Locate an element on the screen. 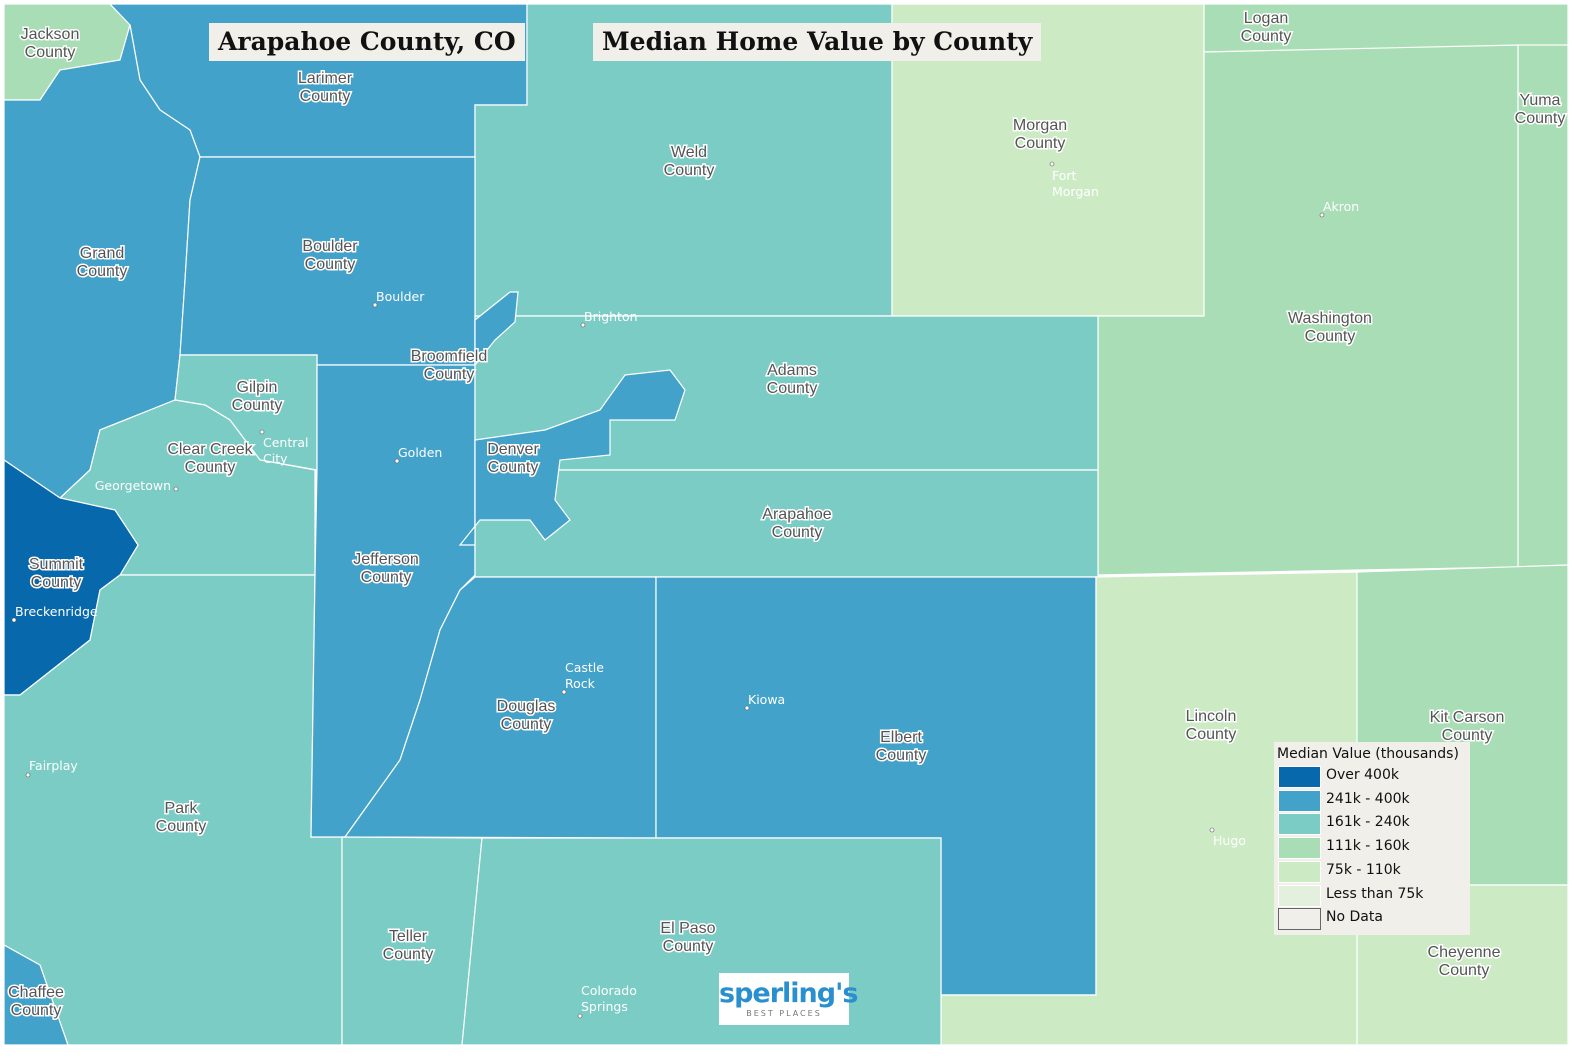 Image resolution: width=1587 pixels, height=1058 pixels. county-chaffee-county is located at coordinates (36, 994).